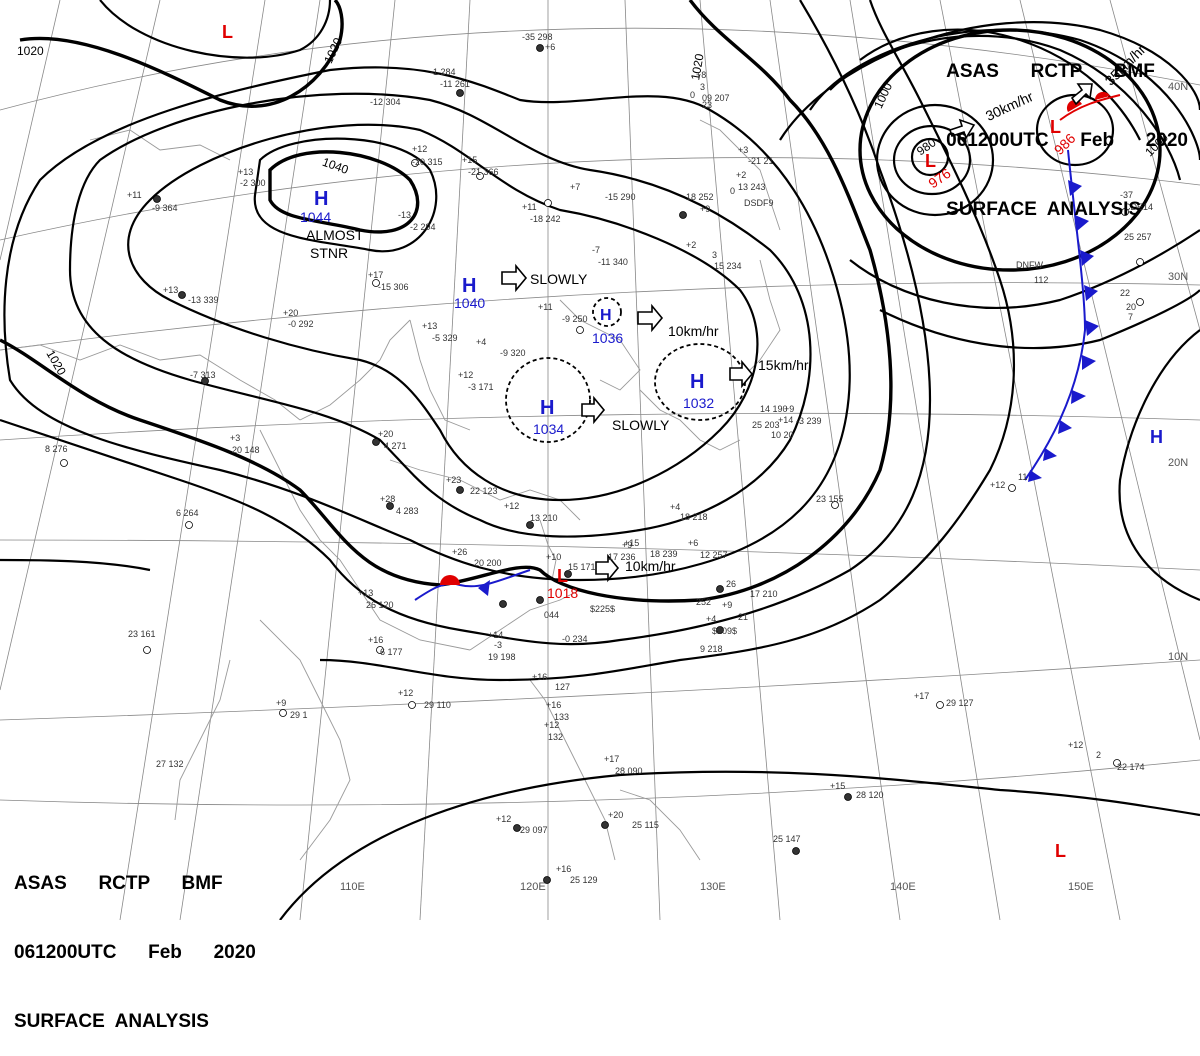 The image size is (1200, 1056). What do you see at coordinates (761, 161) in the screenshot?
I see `station-value: -21 21` at bounding box center [761, 161].